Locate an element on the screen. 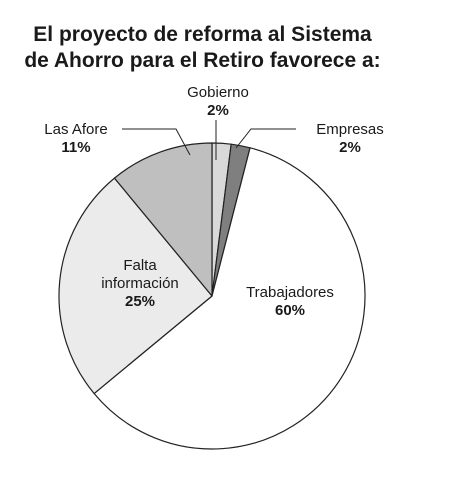 Image resolution: width=462 pixels, height=500 pixels. slice-label-empresas: Empresas is located at coordinates (350, 129).